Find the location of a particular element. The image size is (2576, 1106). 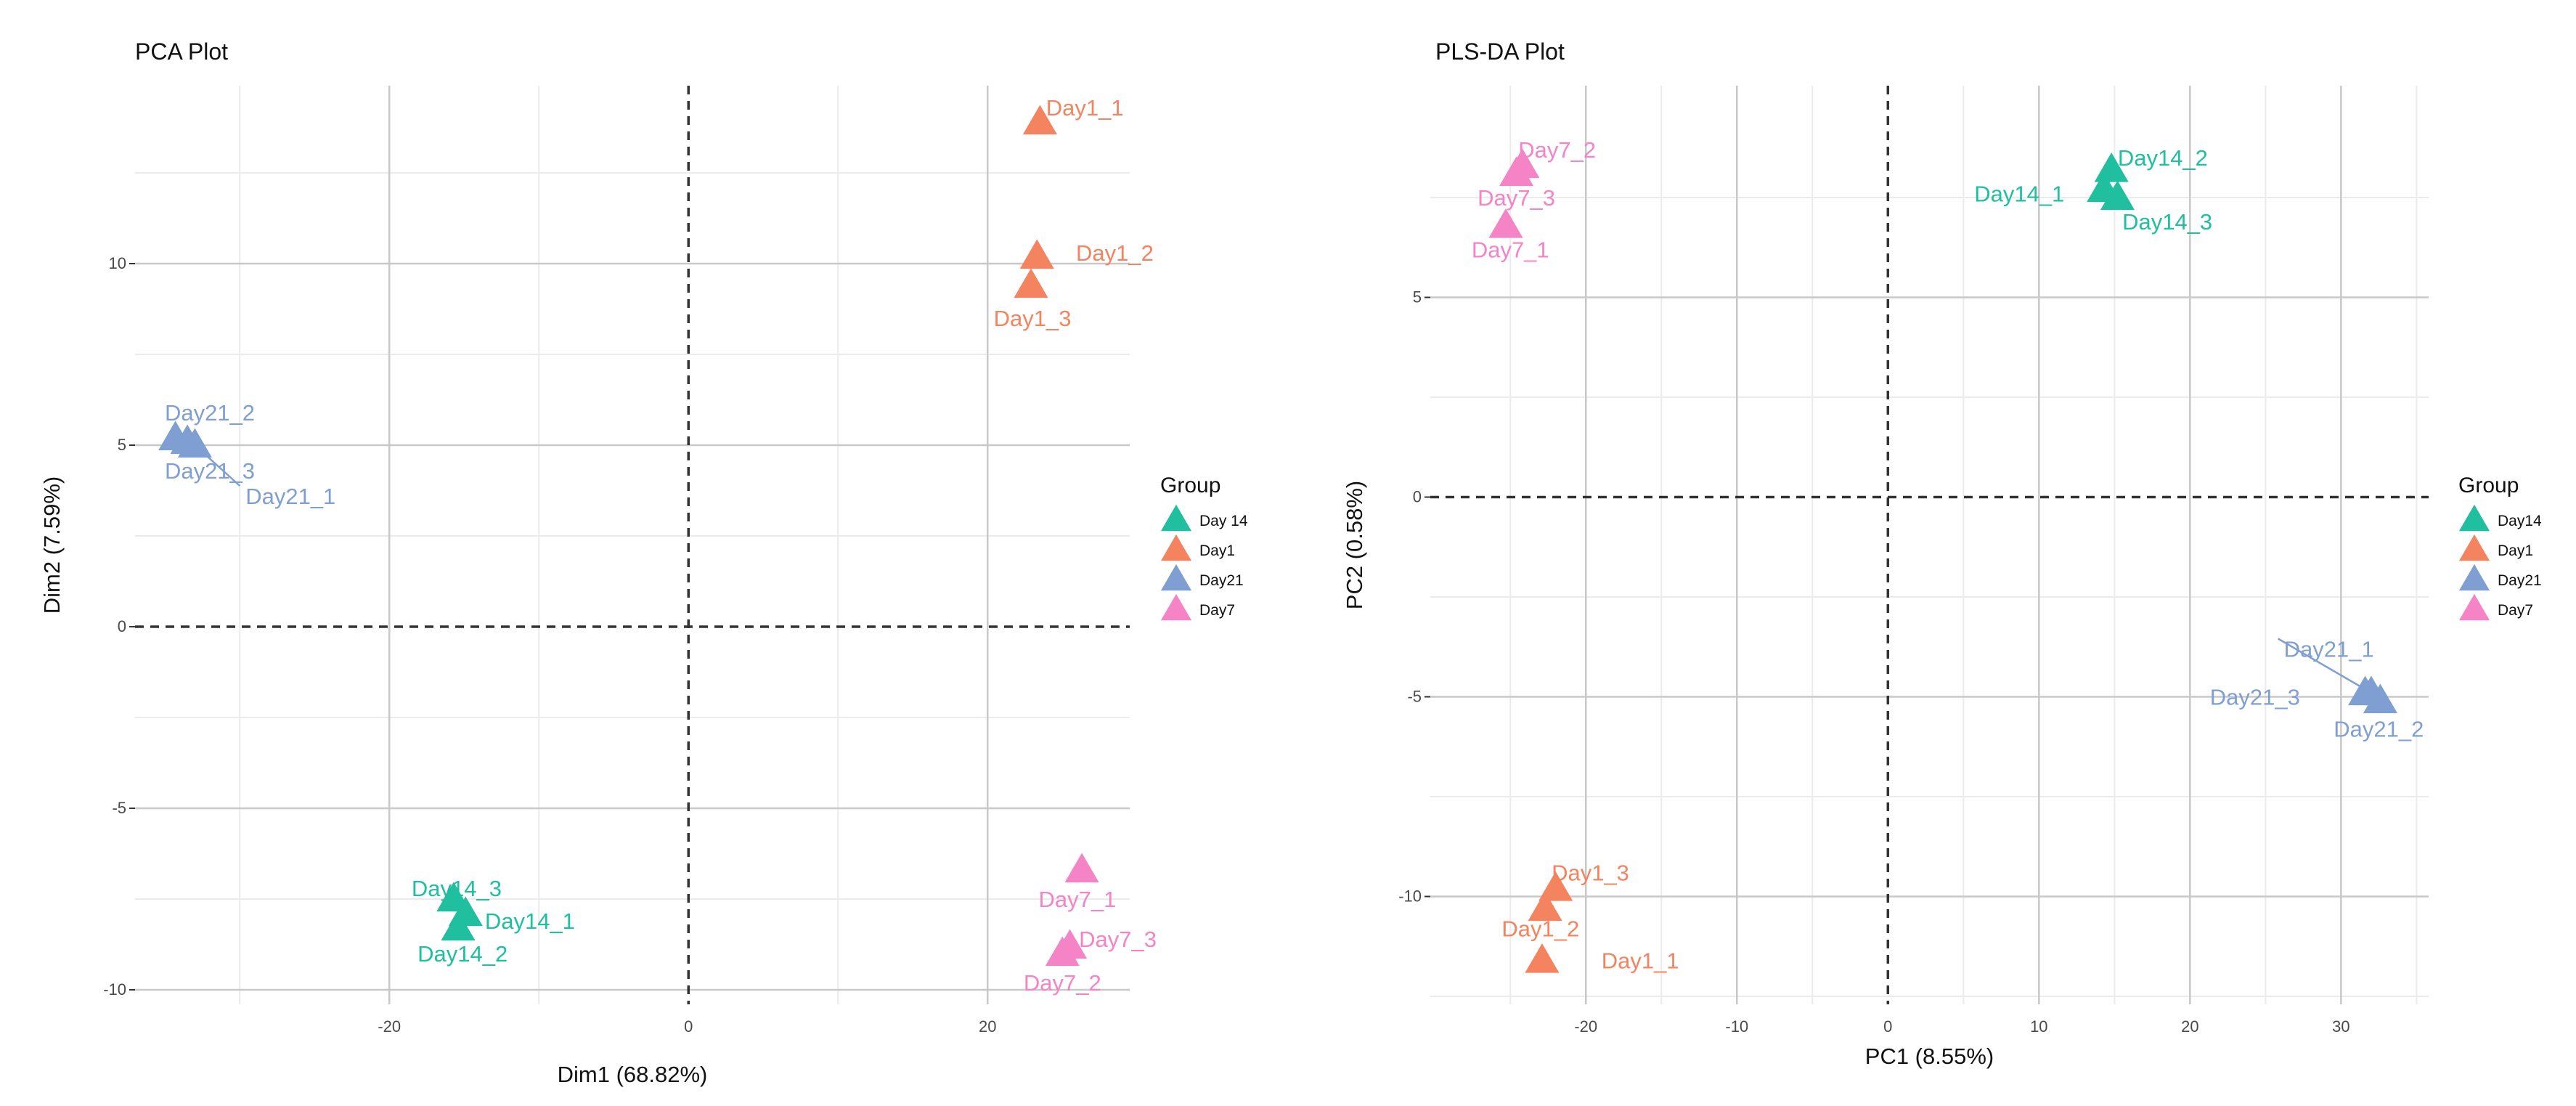

pca-legend-label: Day1 is located at coordinates (1217, 550).